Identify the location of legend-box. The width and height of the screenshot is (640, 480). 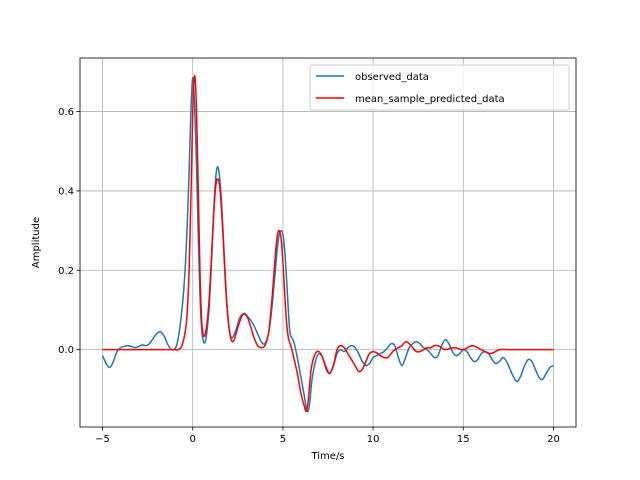
(439, 87).